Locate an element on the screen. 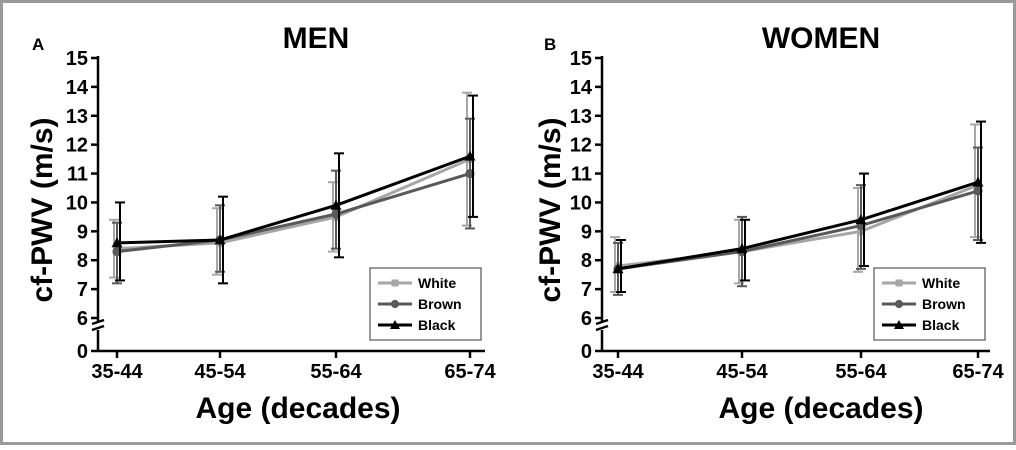 This screenshot has width=1016, height=450. series-black is located at coordinates (799, 206).